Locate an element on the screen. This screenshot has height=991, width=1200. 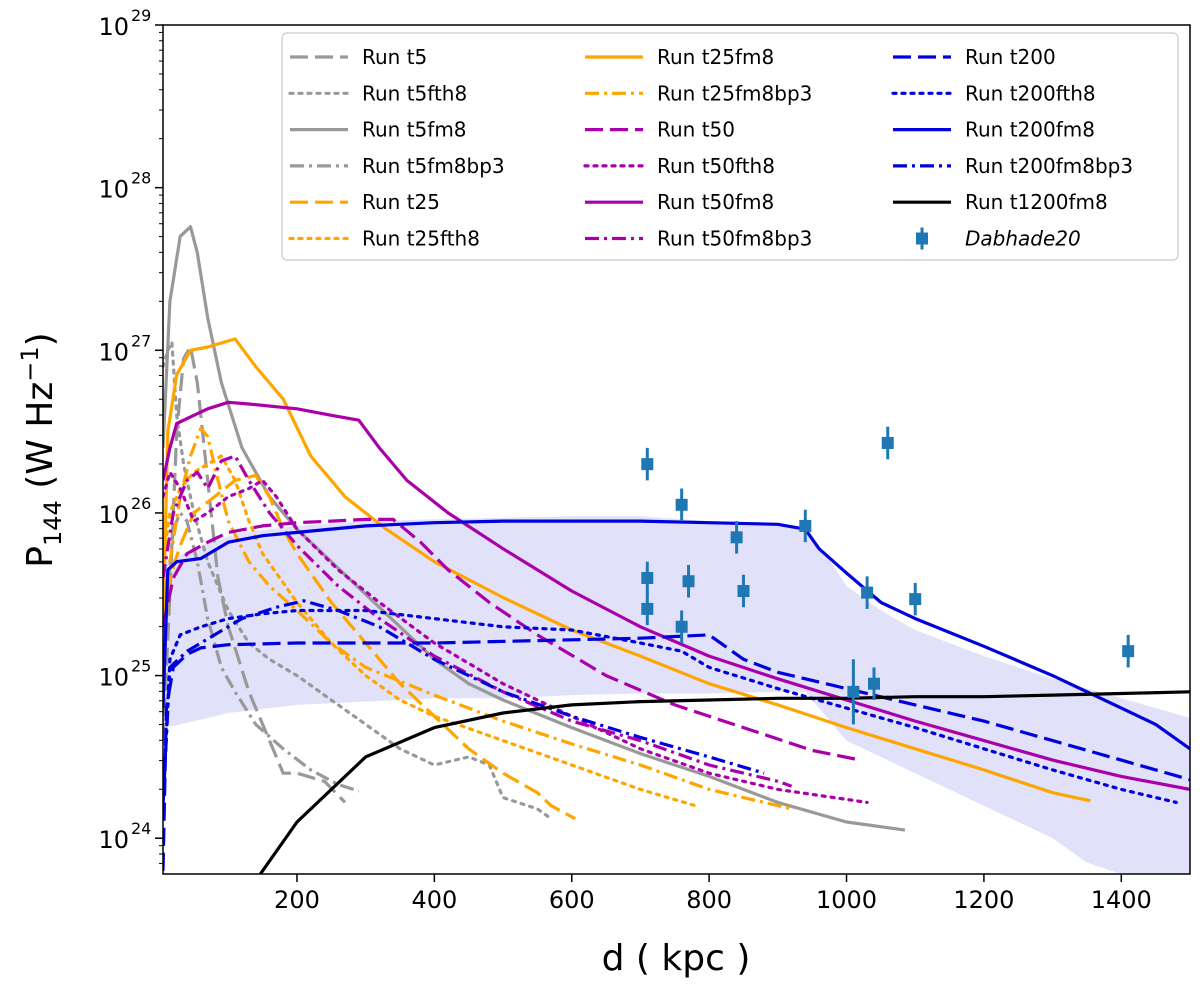
legend-entry-run-t200fm8: Run t200fm8 is located at coordinates (994, 130).